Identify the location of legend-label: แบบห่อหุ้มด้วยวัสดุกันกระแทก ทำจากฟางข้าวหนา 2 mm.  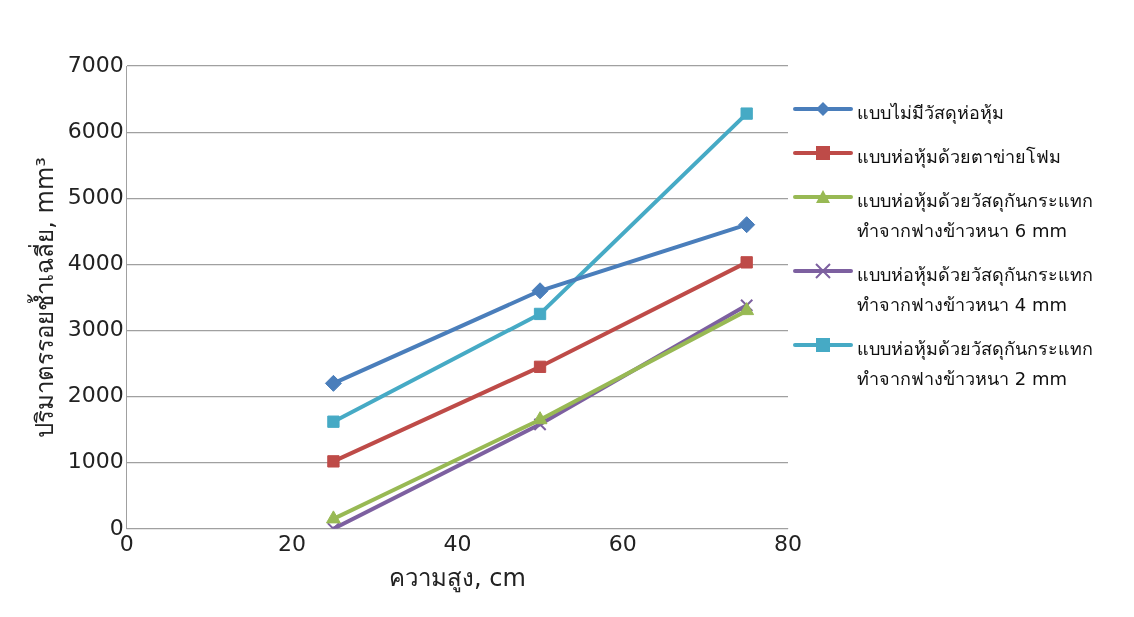
(975, 364).